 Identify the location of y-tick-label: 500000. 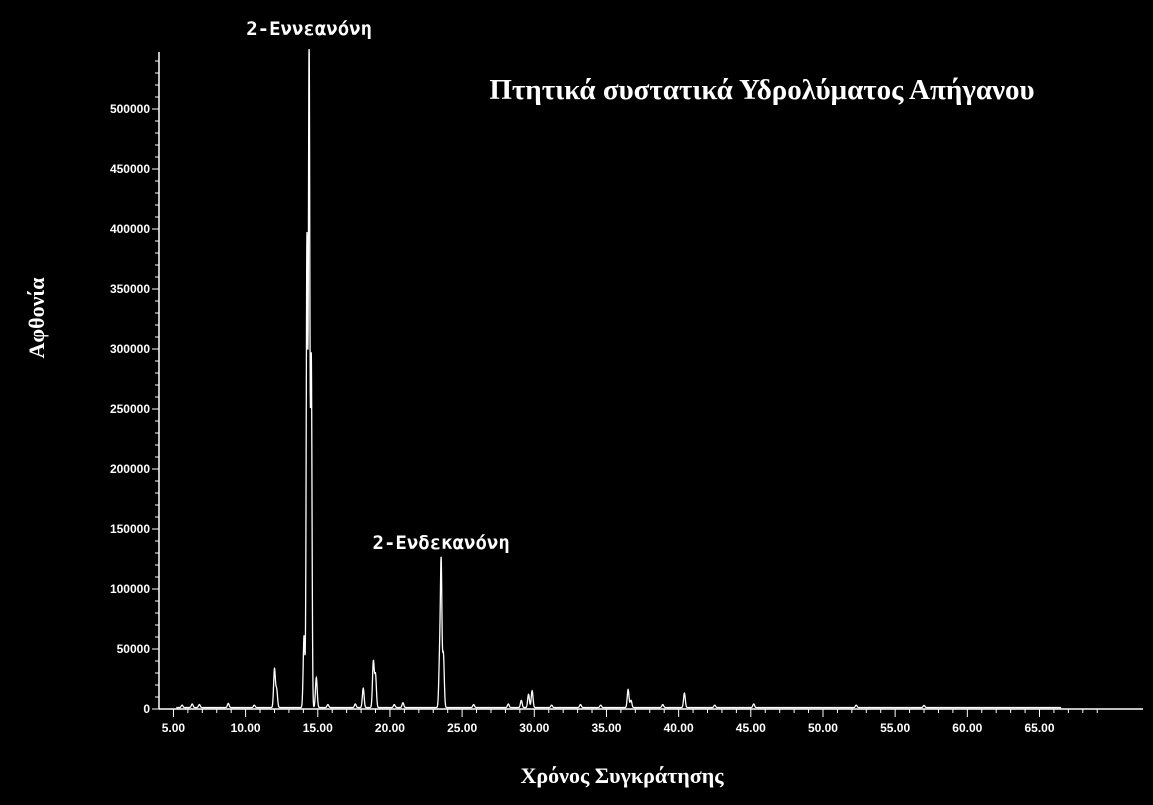
(130, 109).